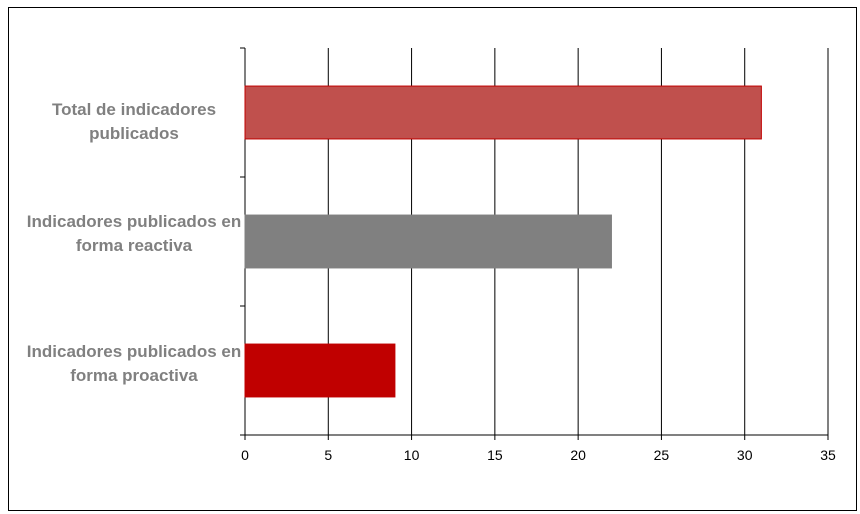 The height and width of the screenshot is (514, 860). Describe the element at coordinates (828, 455) in the screenshot. I see `x-tick-label-35: 35` at that location.